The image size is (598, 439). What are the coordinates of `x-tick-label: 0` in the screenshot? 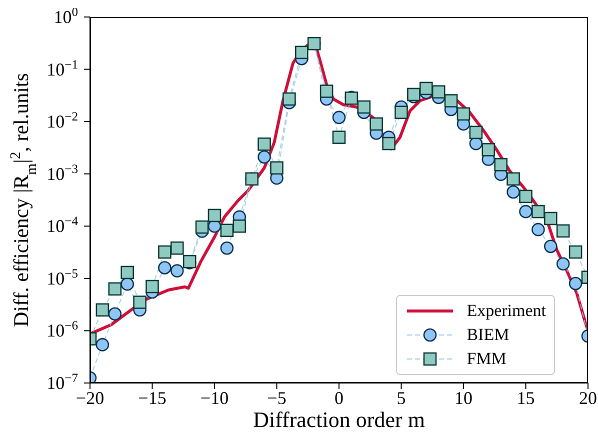 It's located at (339, 398).